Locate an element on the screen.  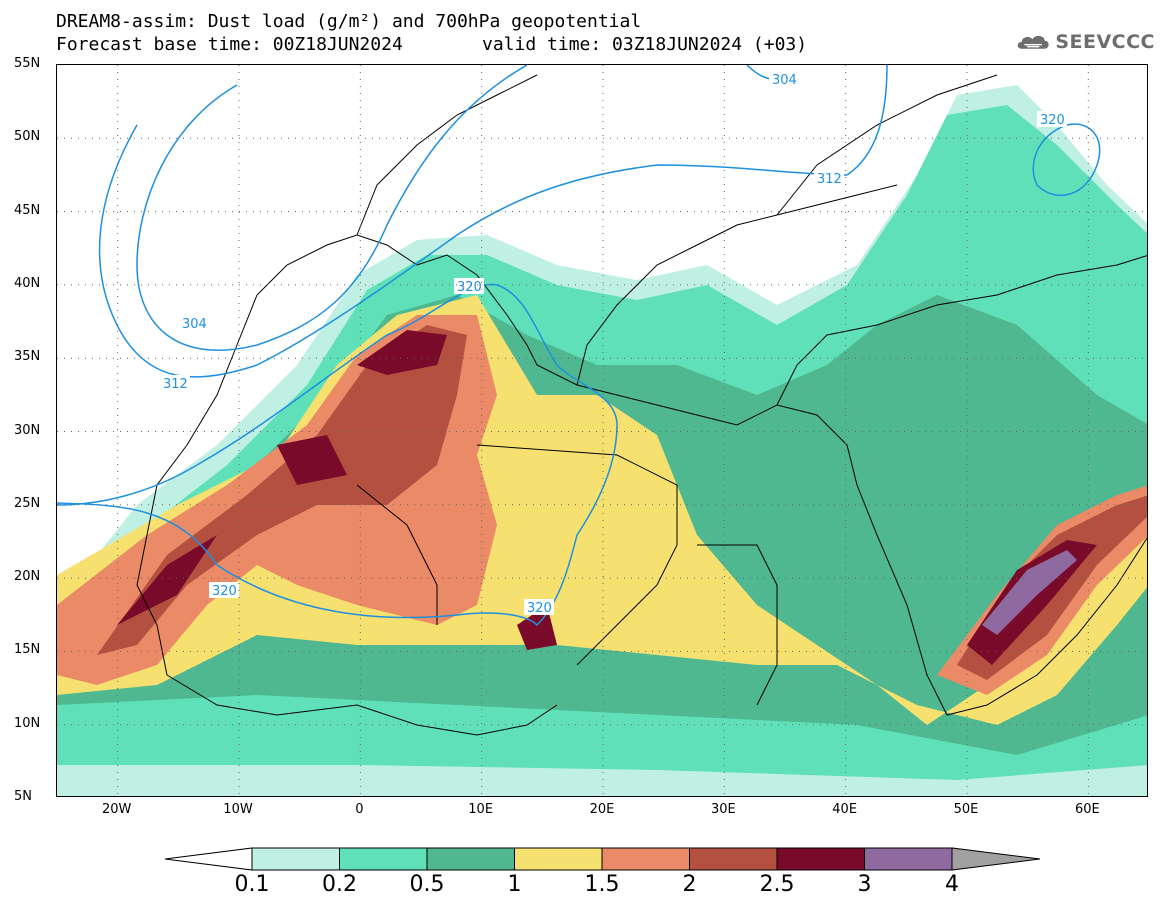
dust-band-2.5-arabia is located at coordinates (1032, 602).